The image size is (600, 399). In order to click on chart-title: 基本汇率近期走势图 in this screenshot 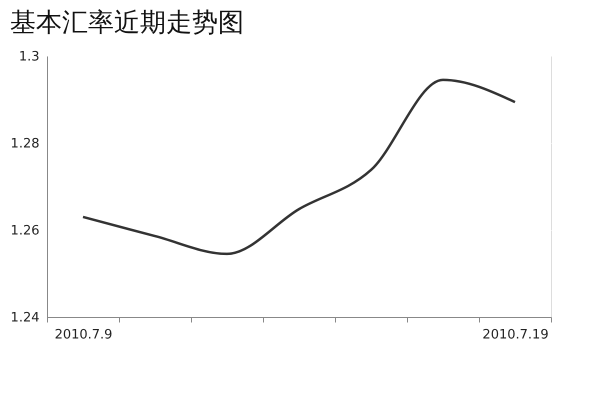, I will do `click(127, 23)`.